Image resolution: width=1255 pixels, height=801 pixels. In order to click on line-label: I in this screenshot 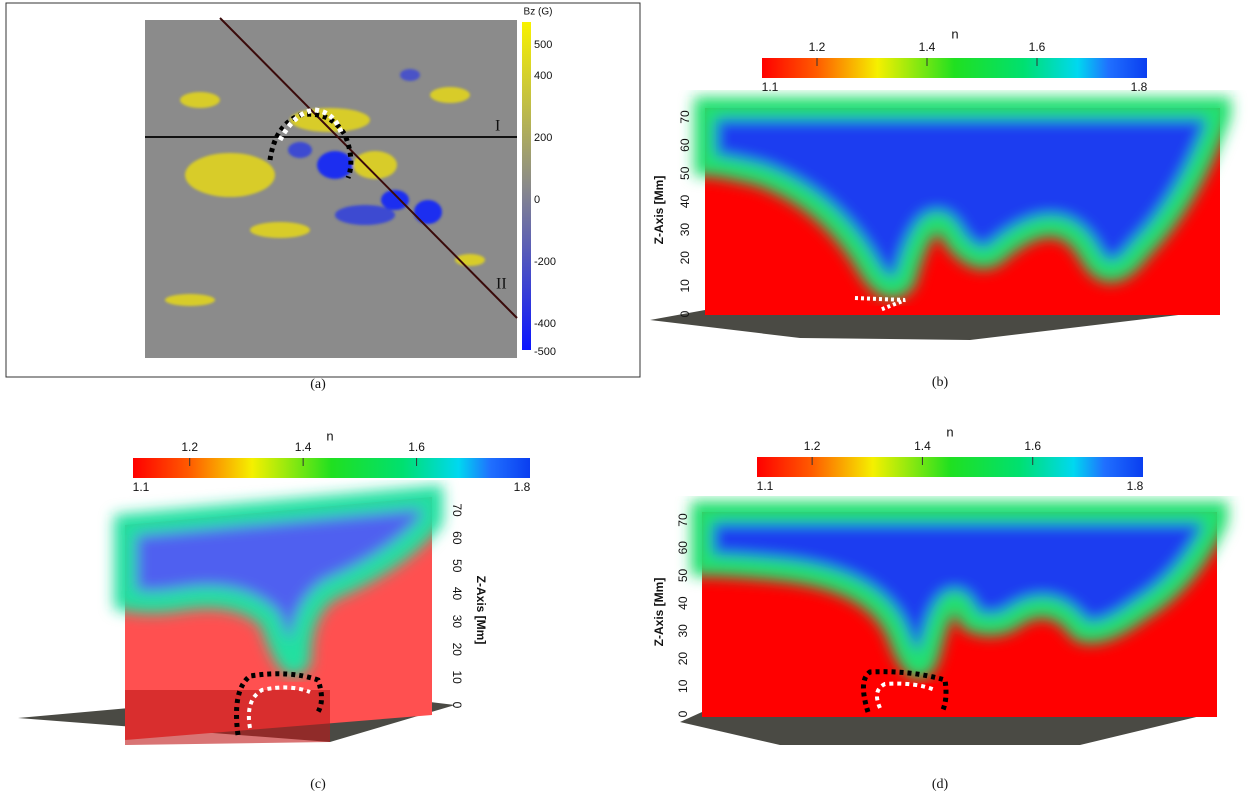, I will do `click(497, 126)`.